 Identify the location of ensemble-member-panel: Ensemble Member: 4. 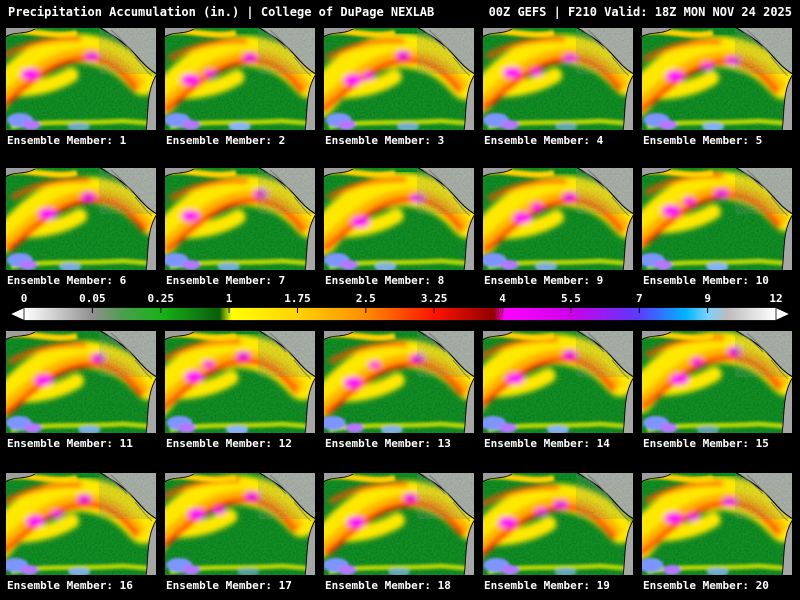
(558, 87).